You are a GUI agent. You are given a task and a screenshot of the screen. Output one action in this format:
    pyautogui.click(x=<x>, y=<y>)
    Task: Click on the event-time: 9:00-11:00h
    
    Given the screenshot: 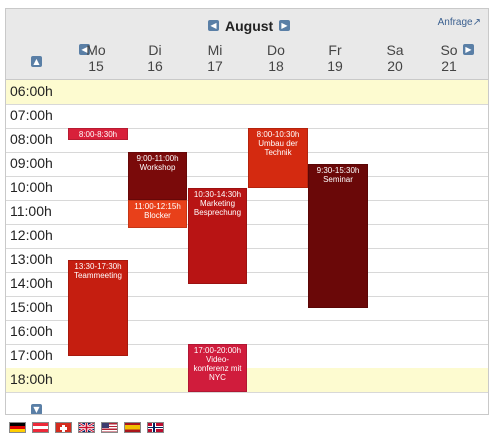 What is the action you would take?
    pyautogui.click(x=157, y=158)
    